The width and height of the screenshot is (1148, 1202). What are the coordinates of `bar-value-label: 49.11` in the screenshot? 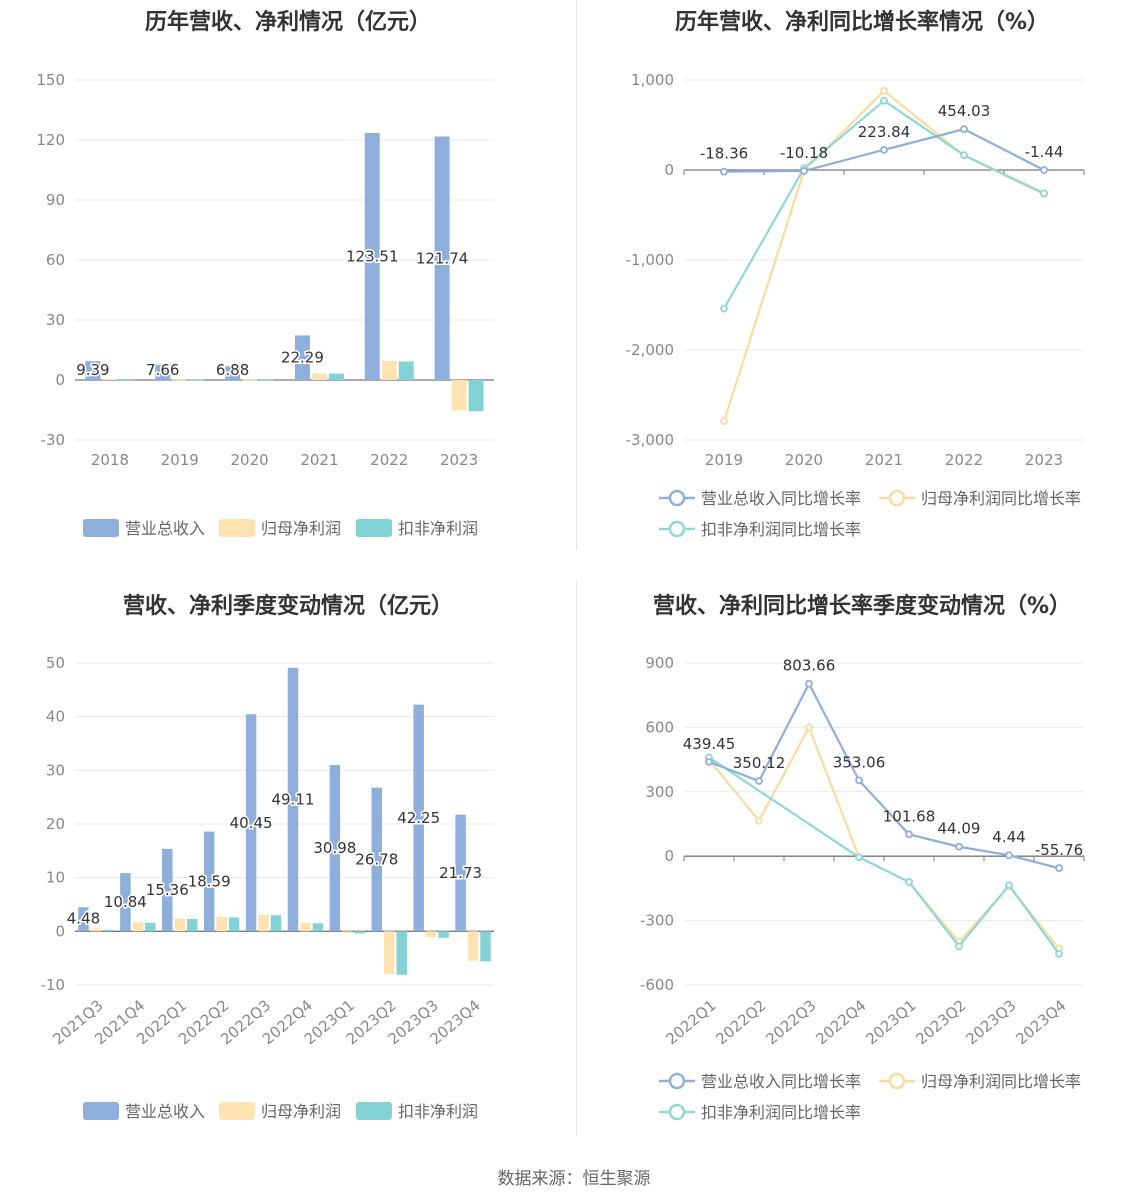 It's located at (292, 800).